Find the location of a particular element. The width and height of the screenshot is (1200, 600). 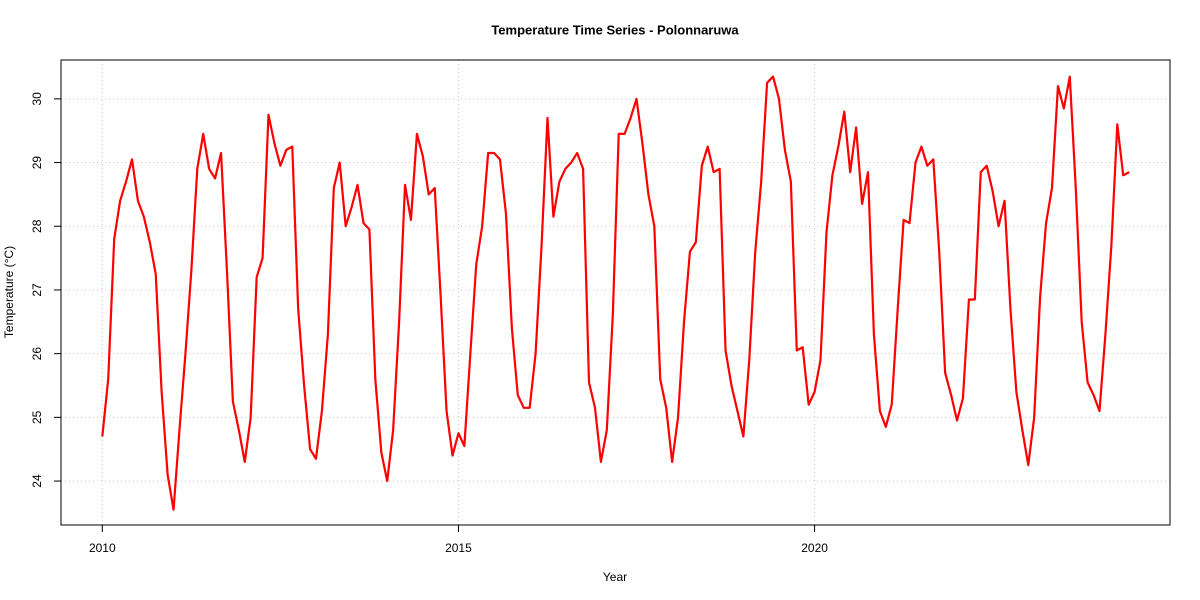

y-axis-title: Temperature (°C) is located at coordinates (9, 292).